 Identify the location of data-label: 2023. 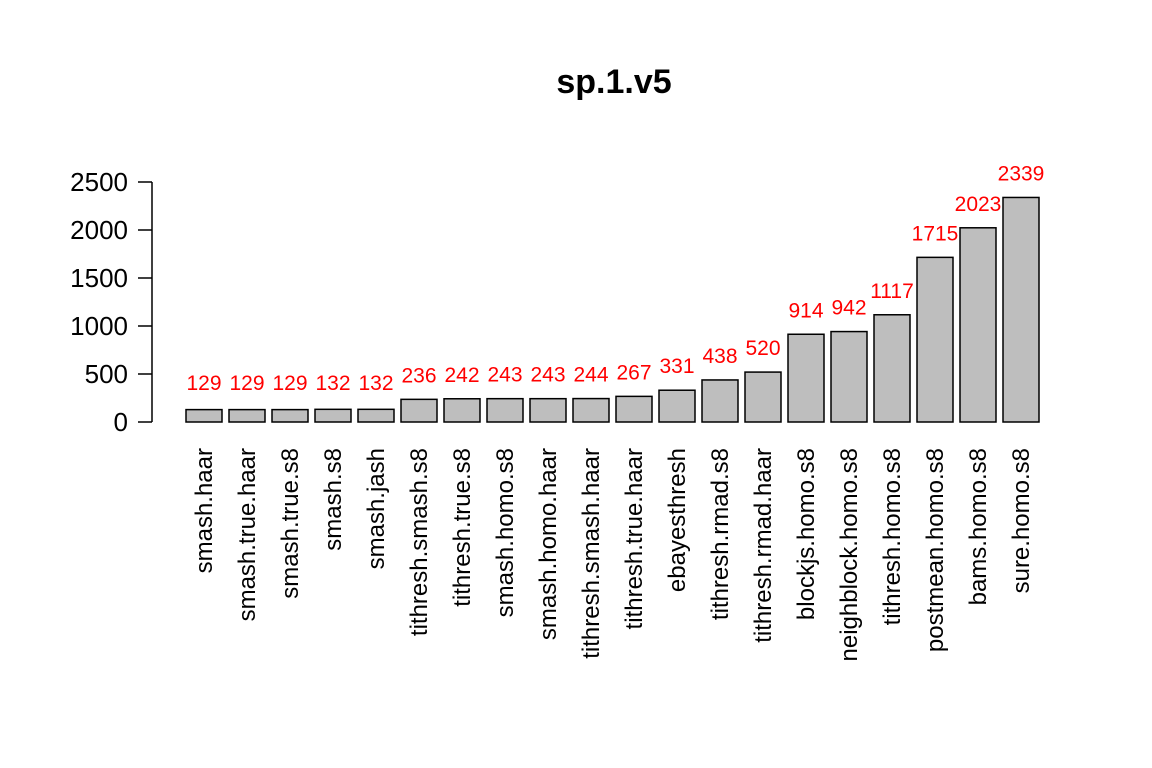
(978, 204).